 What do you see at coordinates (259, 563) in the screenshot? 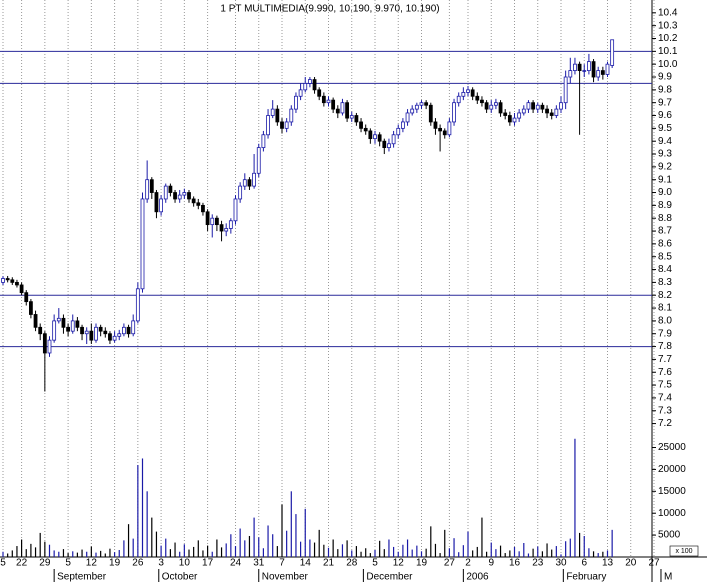
I see `x-tick-label: 31` at bounding box center [259, 563].